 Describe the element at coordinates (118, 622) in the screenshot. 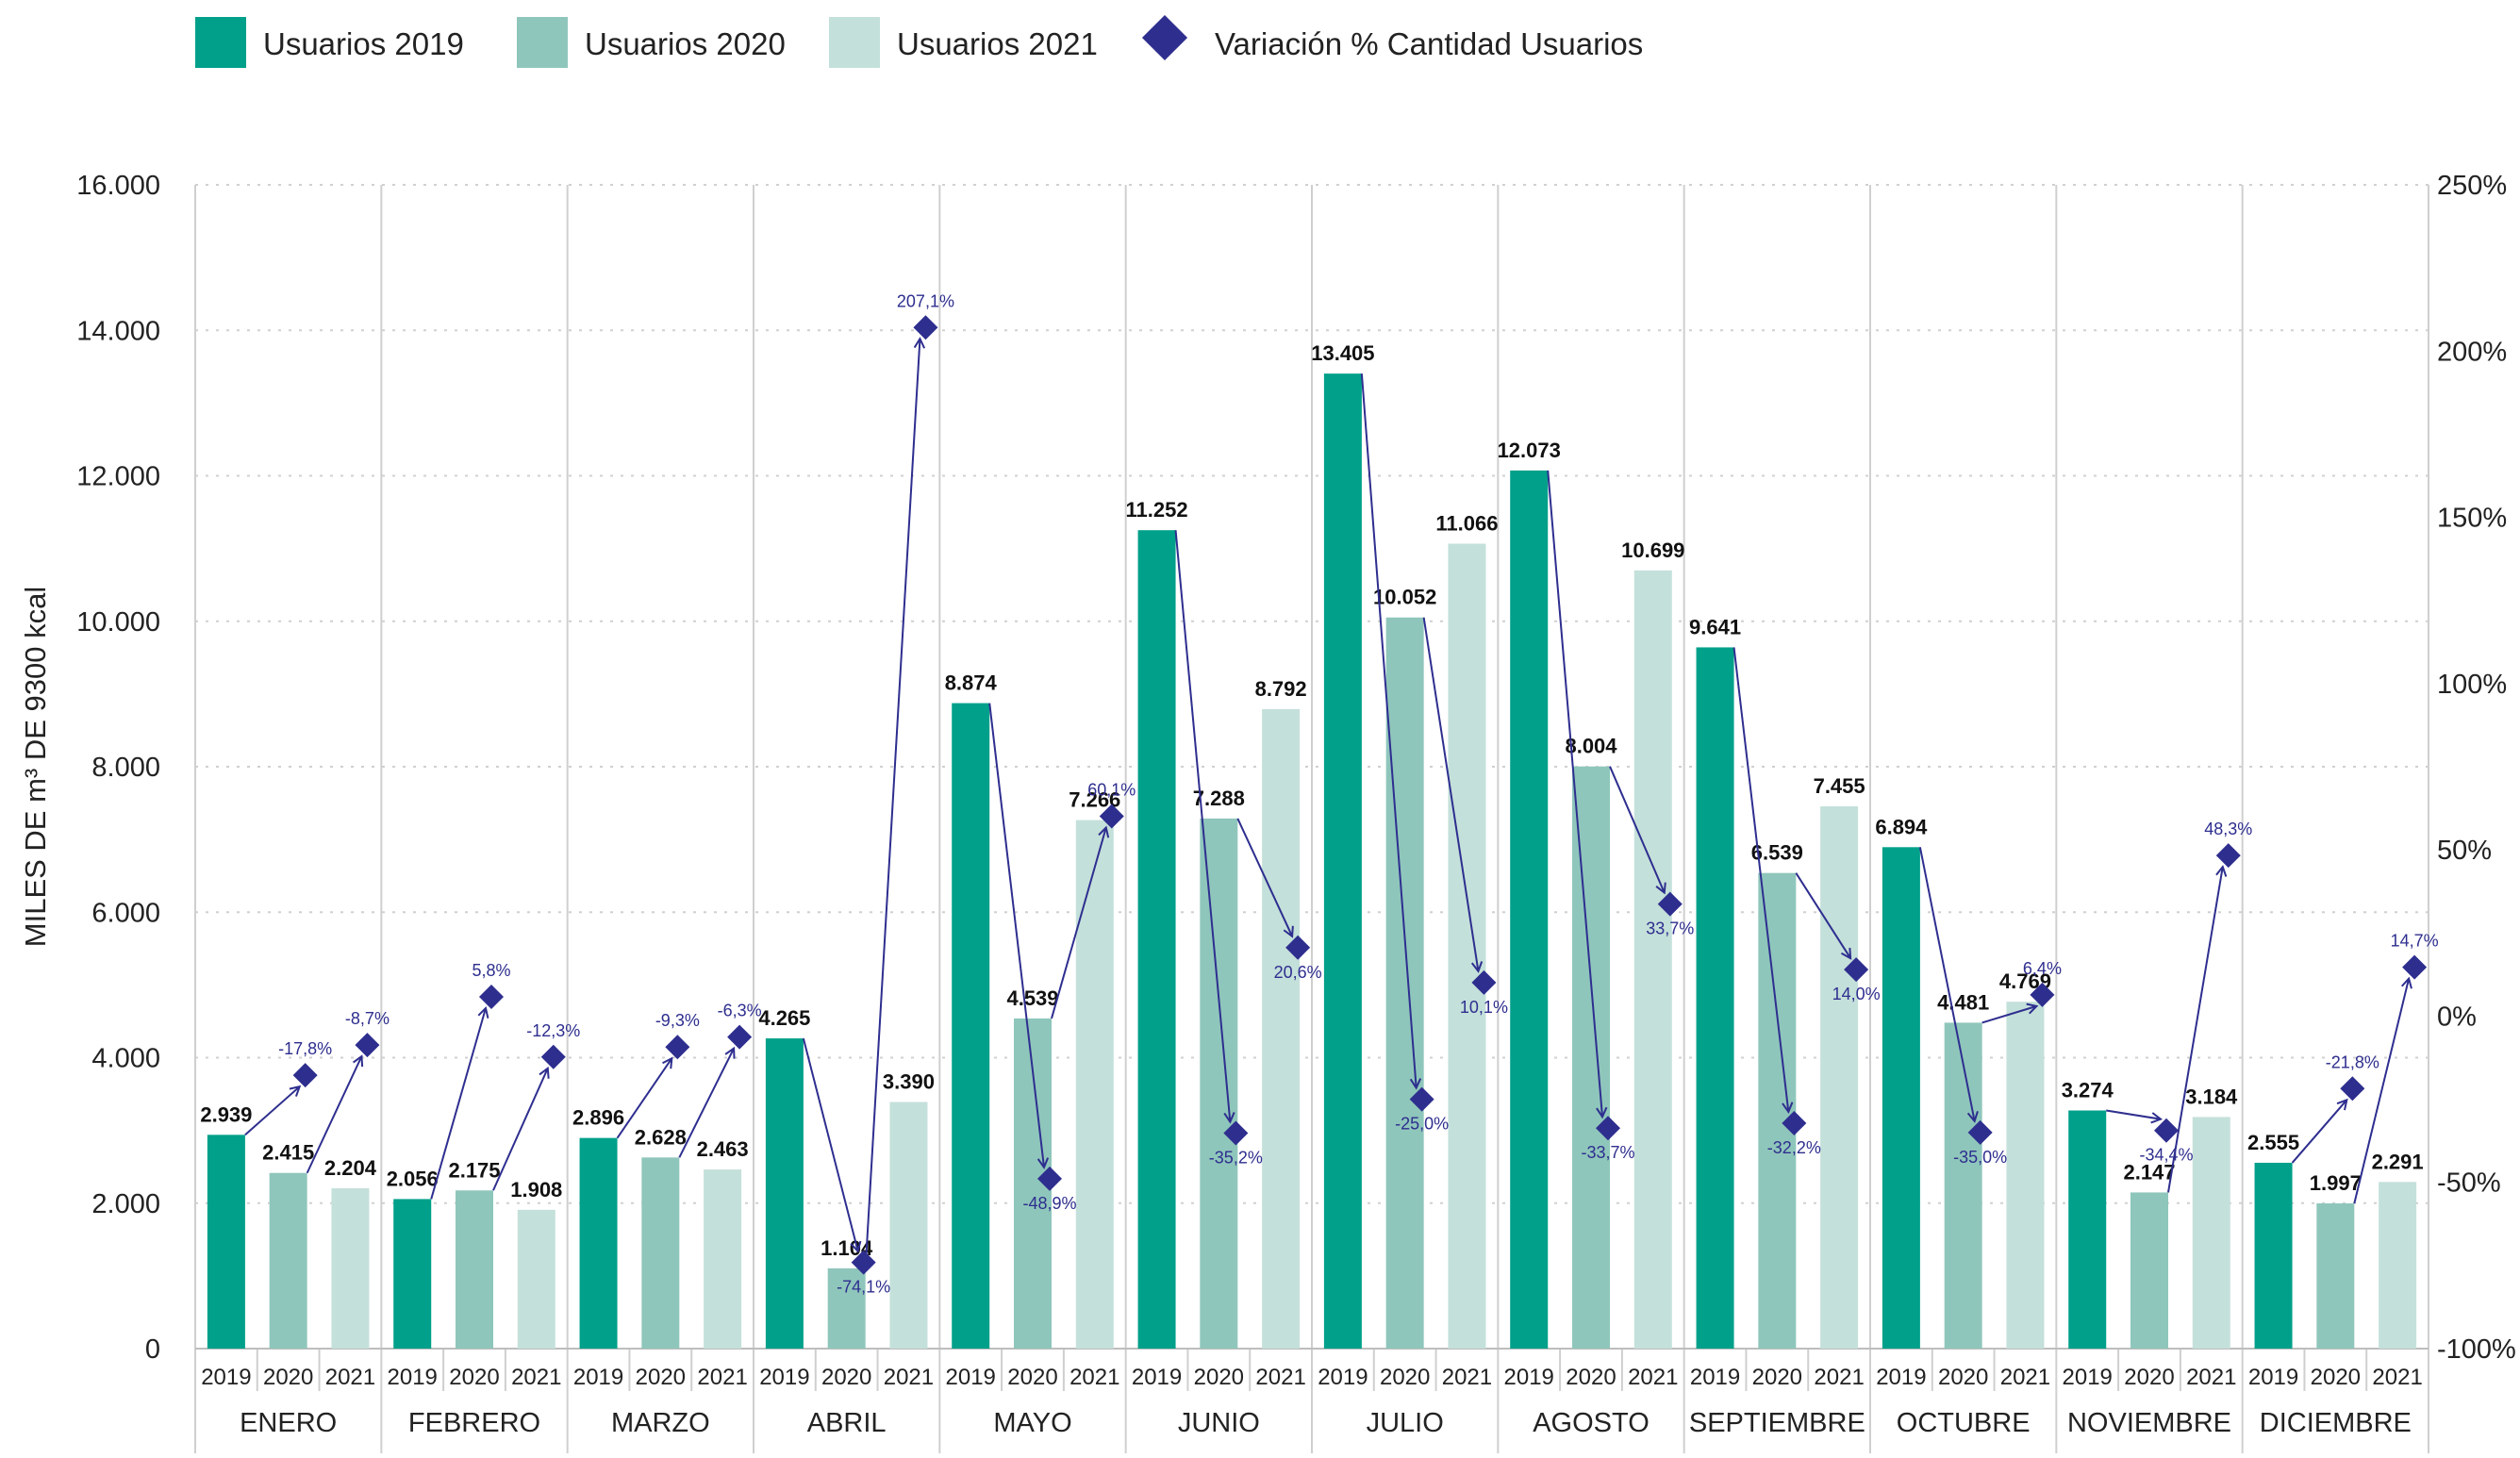

I see `y-tick-label: 10.000` at that location.